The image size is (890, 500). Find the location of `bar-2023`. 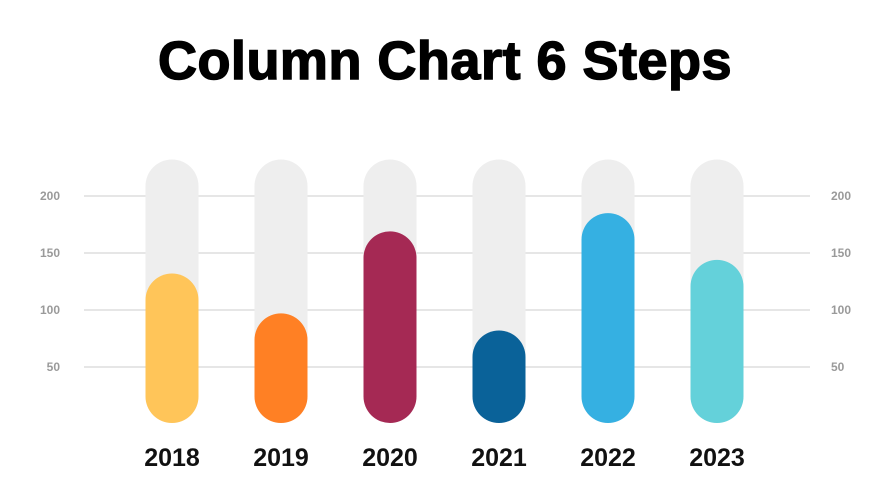

bar-2023 is located at coordinates (717, 341).